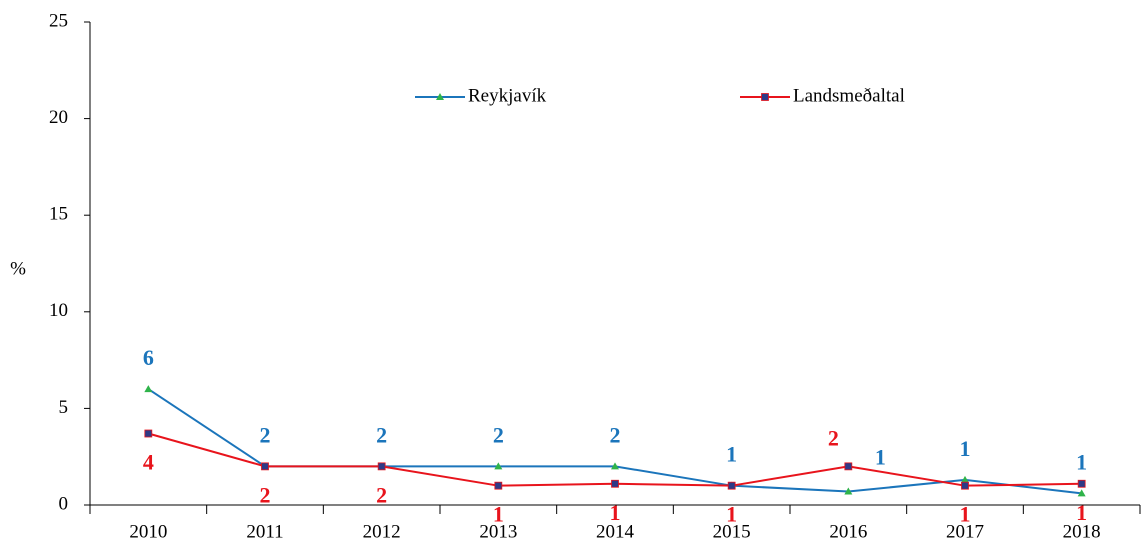 The height and width of the screenshot is (547, 1148). Describe the element at coordinates (58, 214) in the screenshot. I see `y-tick-label: 15` at that location.